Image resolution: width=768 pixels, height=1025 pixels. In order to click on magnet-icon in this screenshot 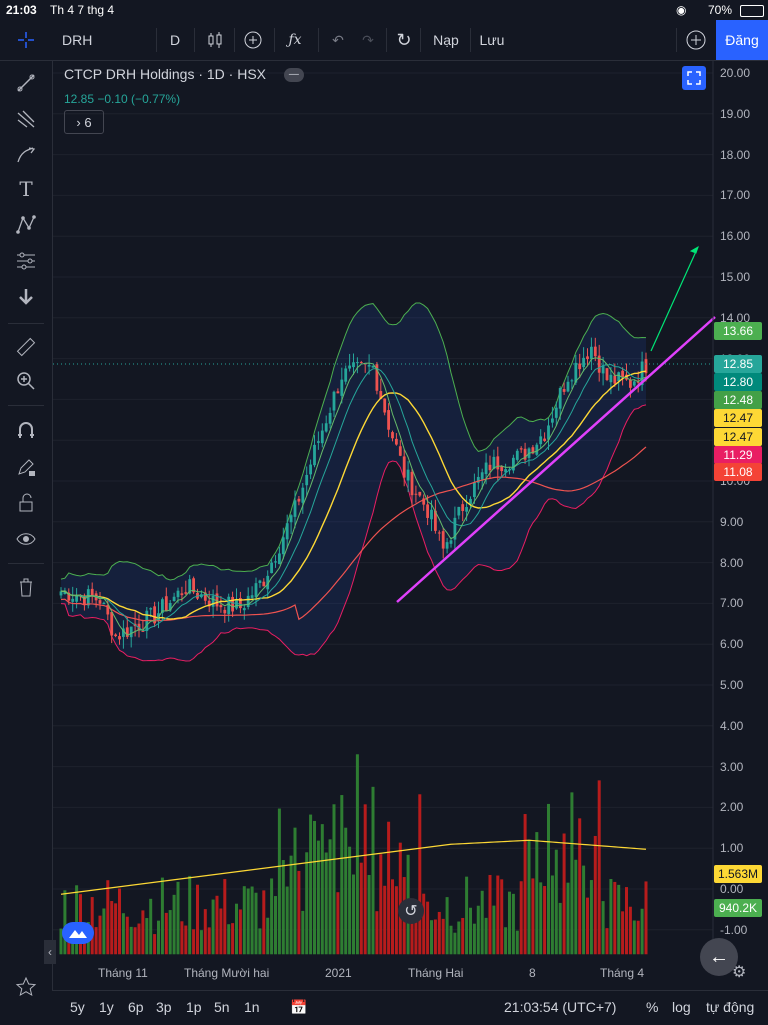, I will do `click(26, 431)`.